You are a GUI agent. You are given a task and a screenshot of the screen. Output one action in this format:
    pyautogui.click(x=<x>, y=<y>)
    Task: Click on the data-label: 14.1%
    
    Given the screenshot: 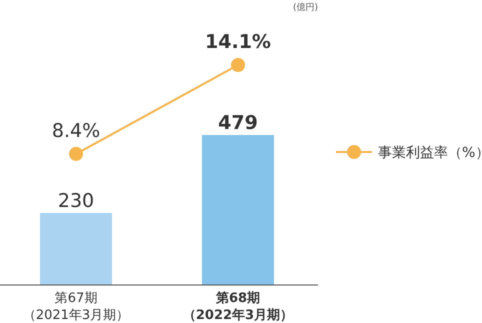 What is the action you would take?
    pyautogui.click(x=238, y=42)
    